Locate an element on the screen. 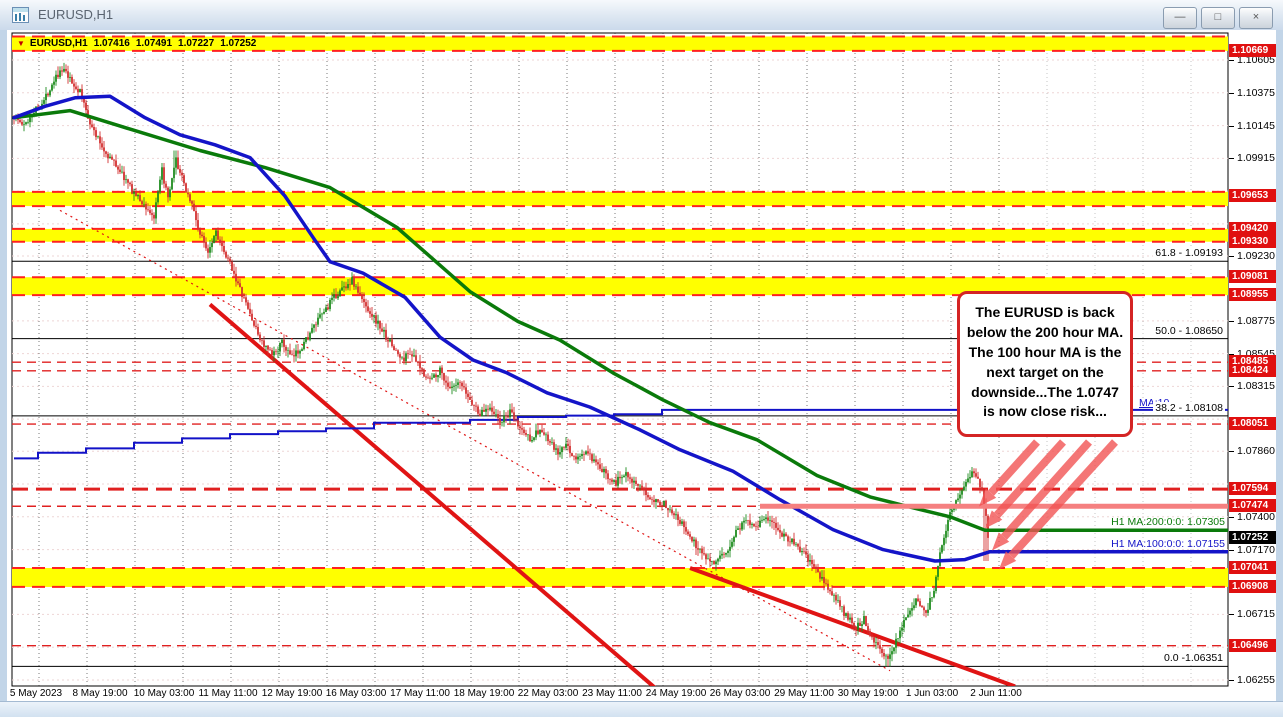 The width and height of the screenshot is (1283, 717). restore-button: □ is located at coordinates (1218, 18).